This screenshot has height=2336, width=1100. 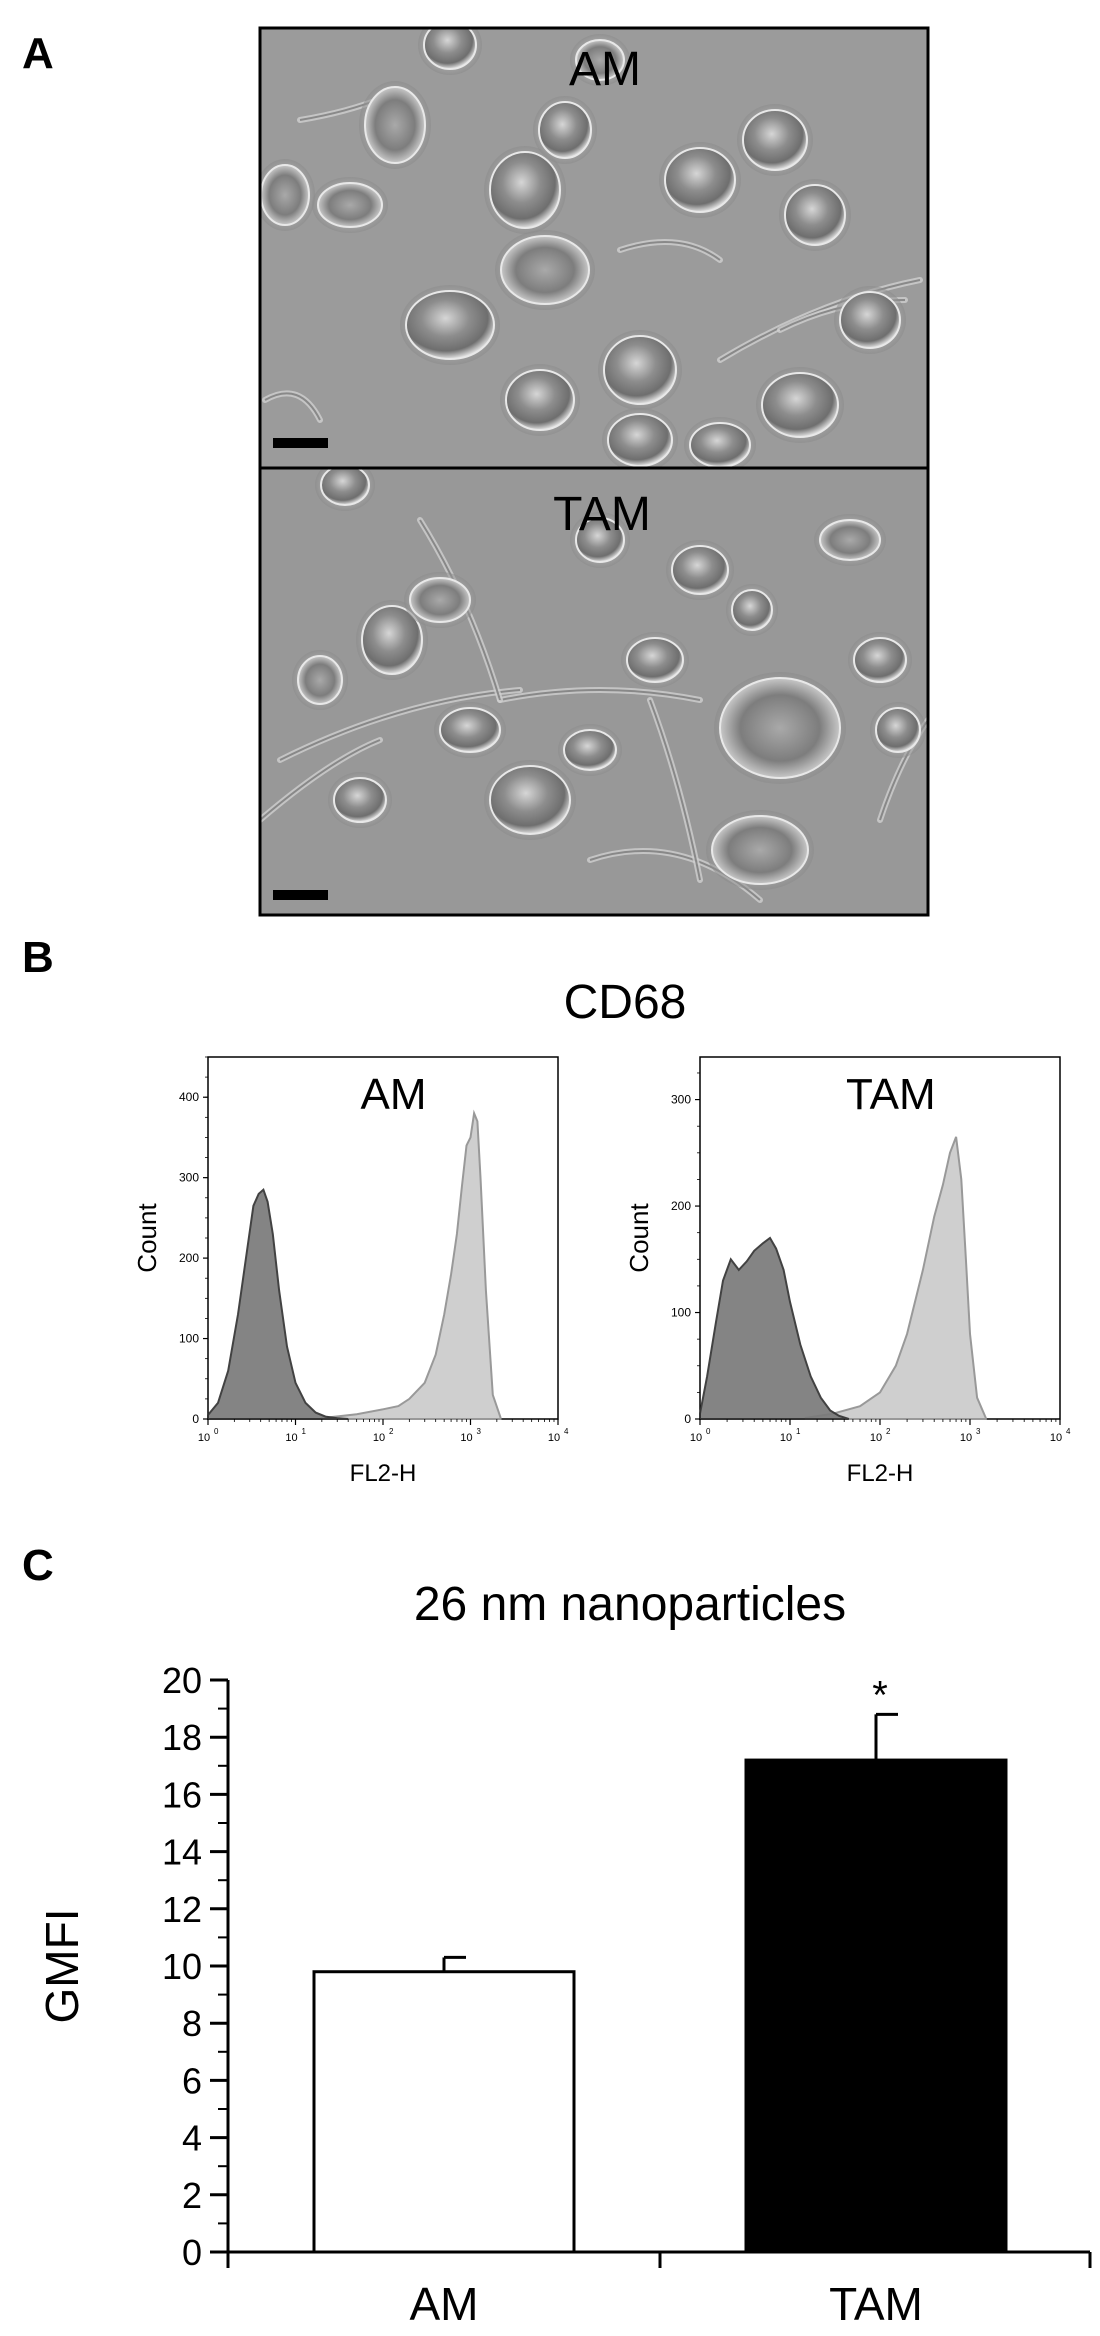 I want to click on micrograph-am-label: AM, so click(x=605, y=69).